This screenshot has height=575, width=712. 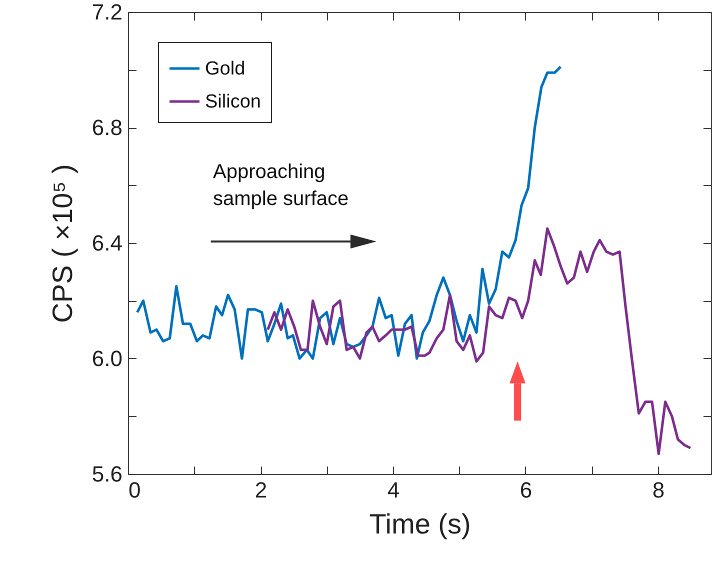 I want to click on x-tick-label: 0, so click(x=134, y=490).